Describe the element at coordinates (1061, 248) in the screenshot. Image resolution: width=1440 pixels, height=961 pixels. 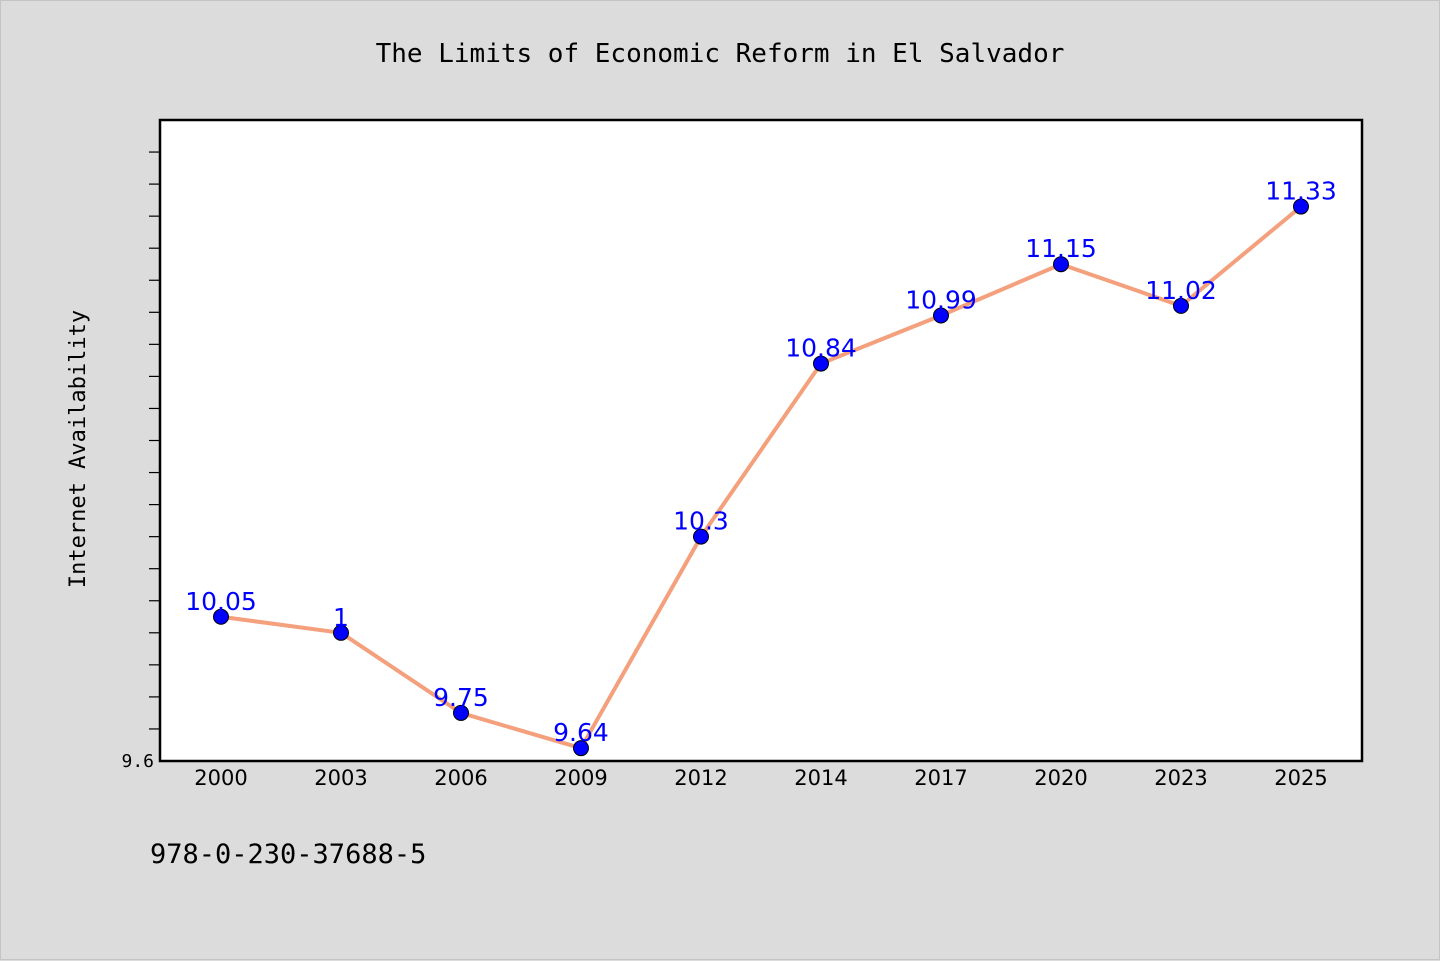
I see `data-label: 11.15` at that location.